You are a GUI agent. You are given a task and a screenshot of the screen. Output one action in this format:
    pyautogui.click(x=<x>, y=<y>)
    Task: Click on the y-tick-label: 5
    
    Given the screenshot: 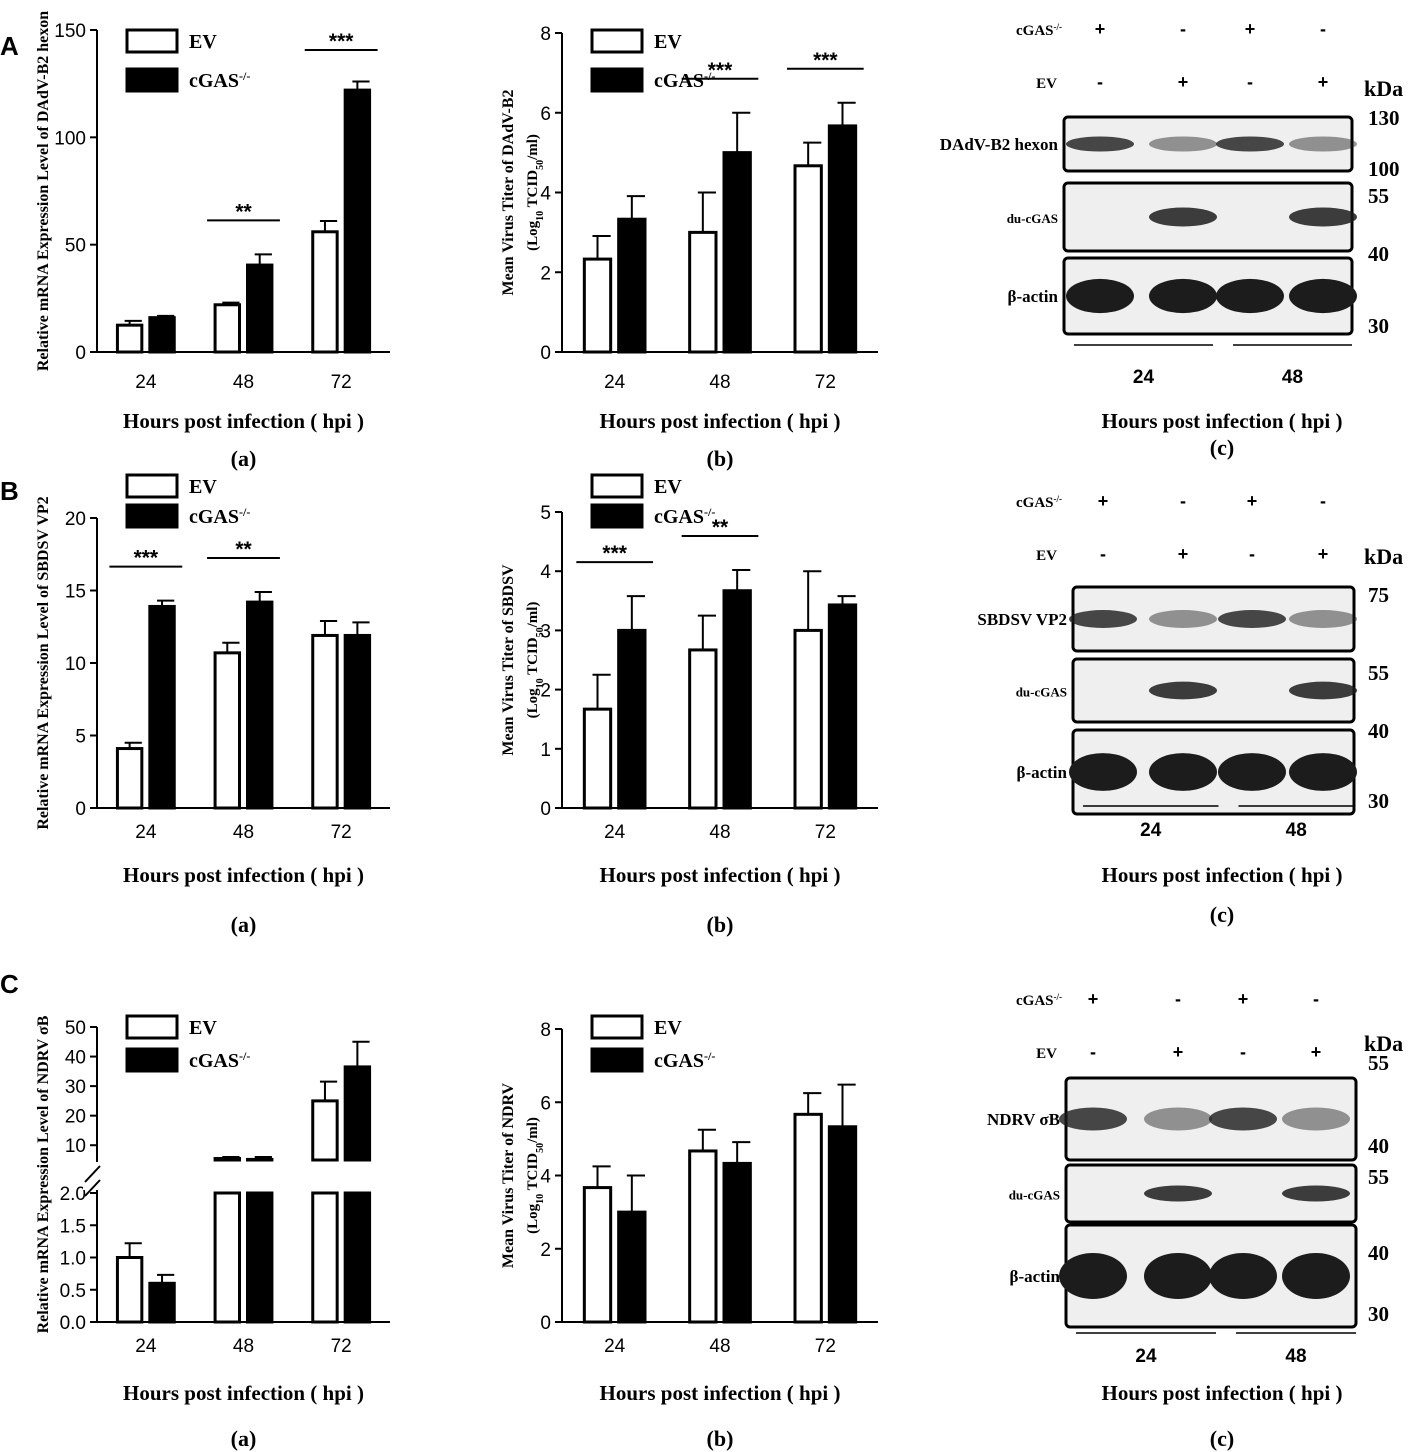 What is the action you would take?
    pyautogui.click(x=80, y=737)
    